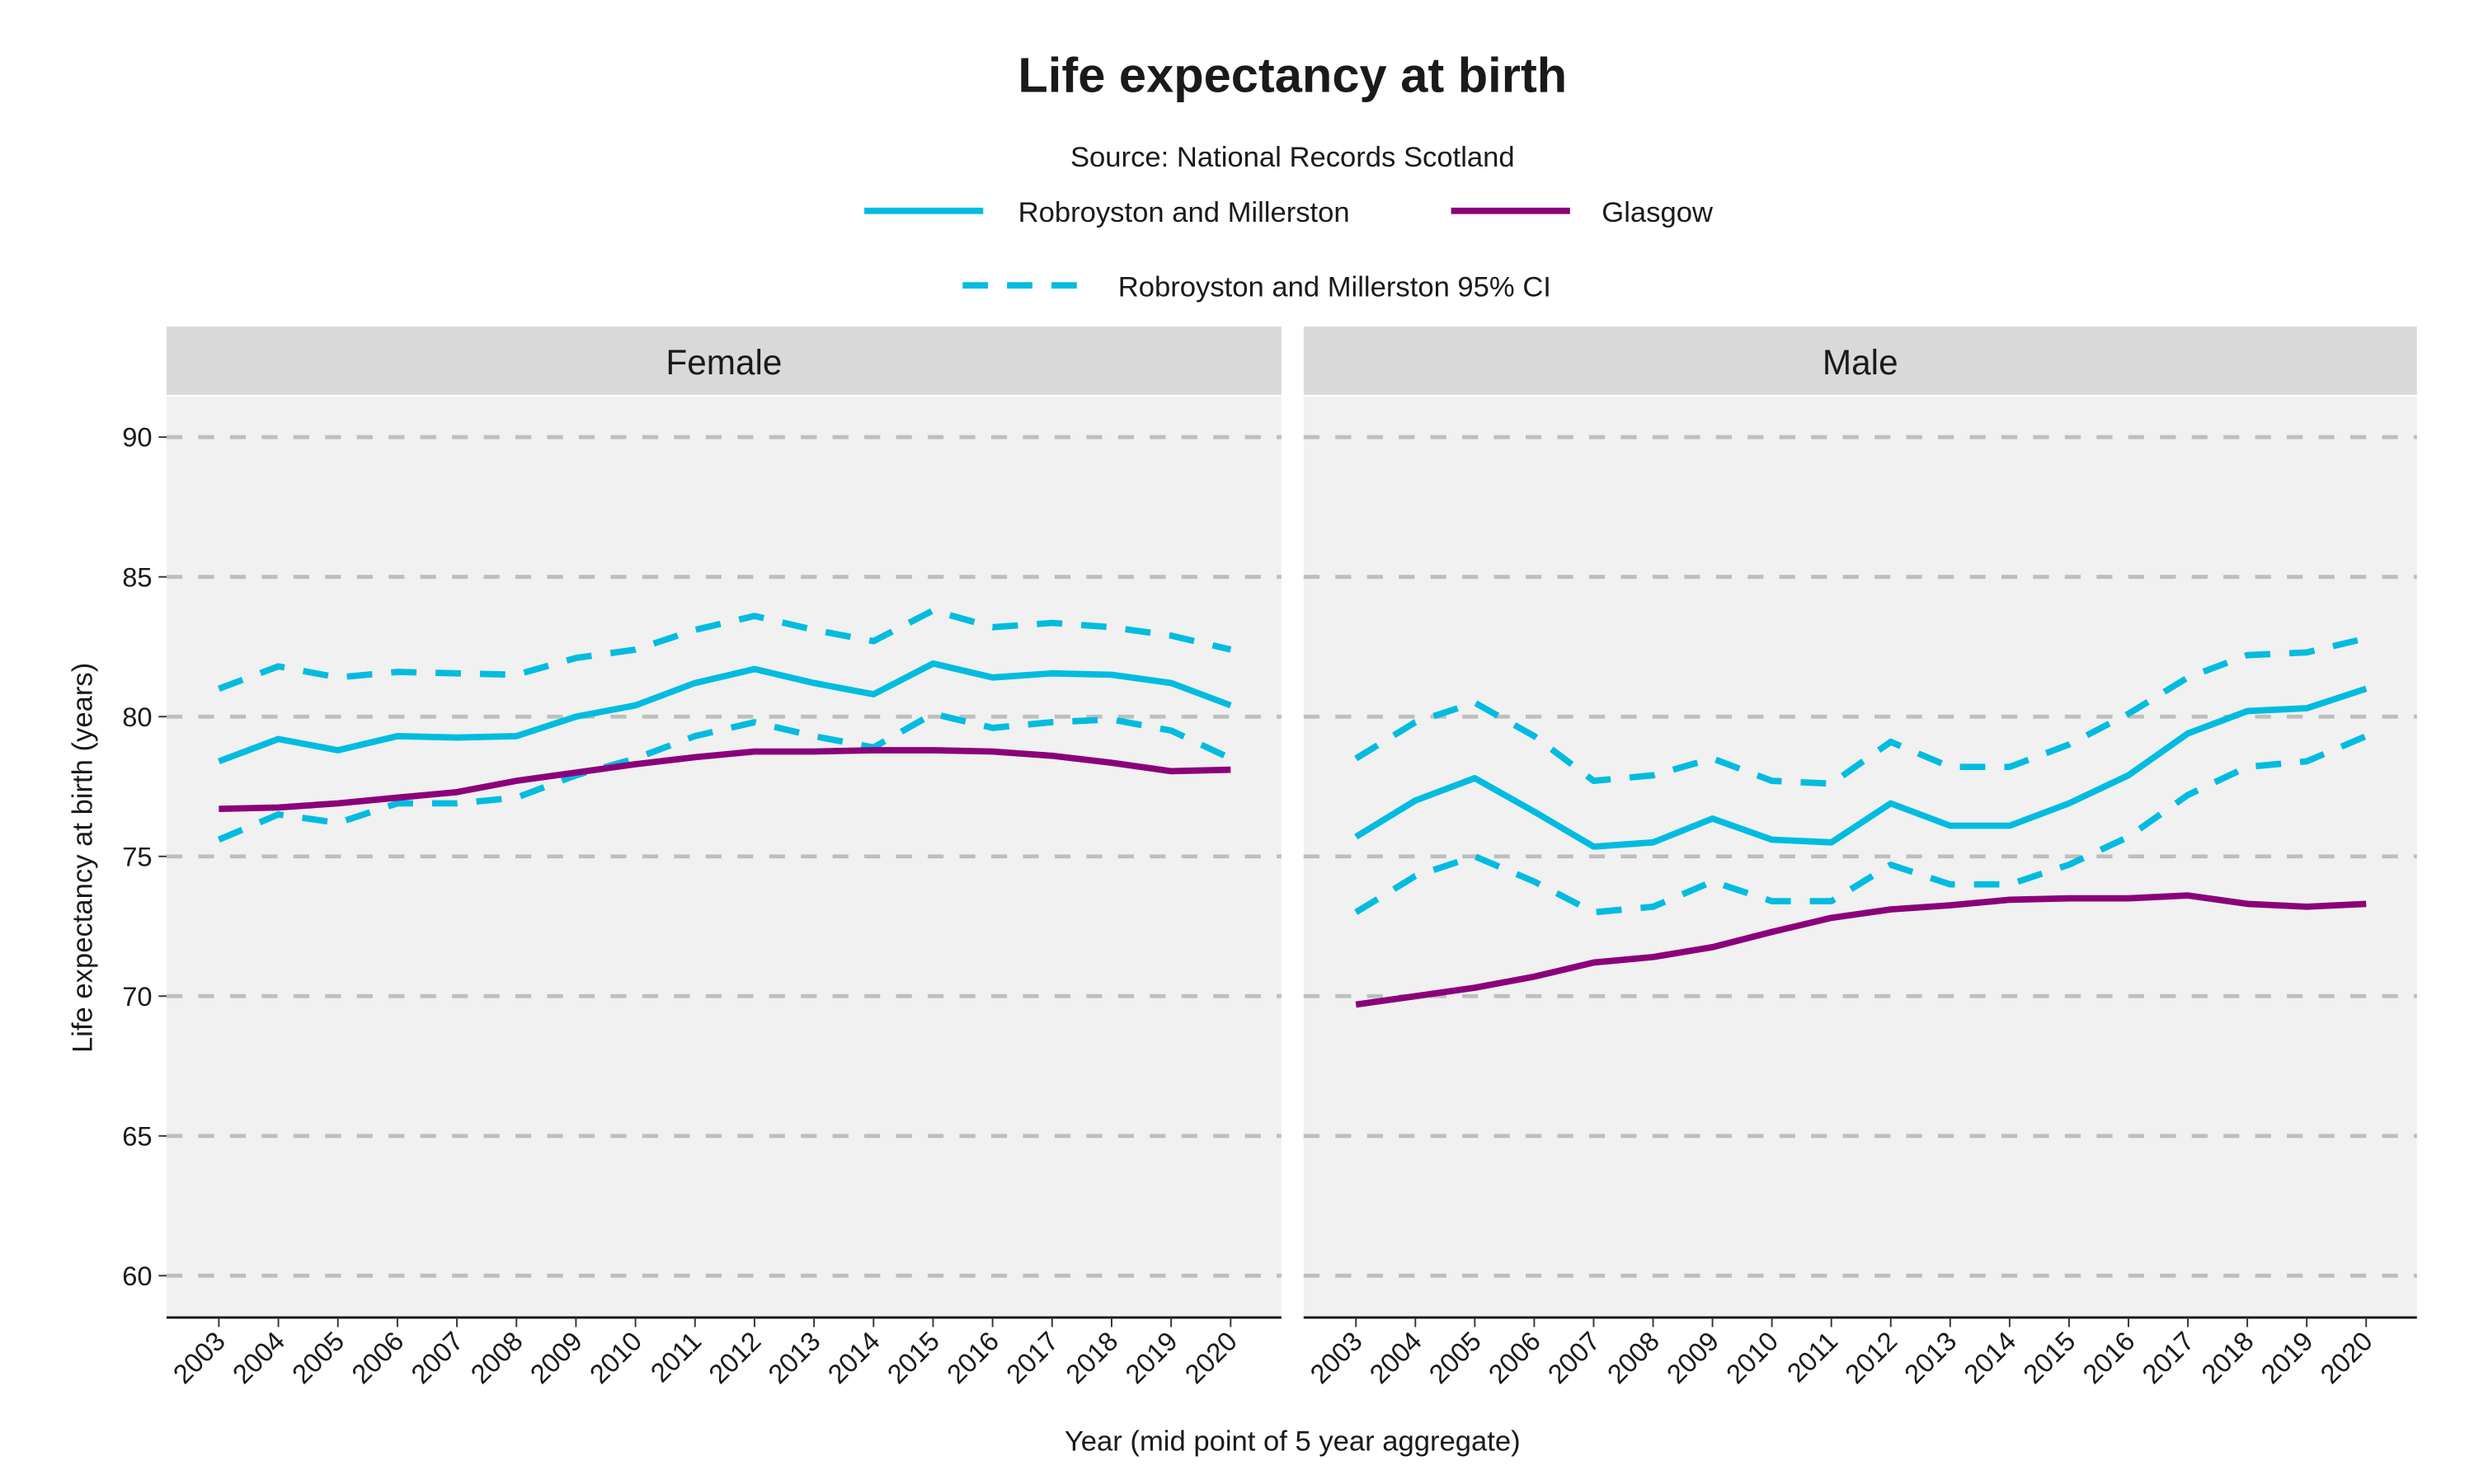  I want to click on legend-label-2: Robroyston and Millerston 95% CI, so click(1334, 287).